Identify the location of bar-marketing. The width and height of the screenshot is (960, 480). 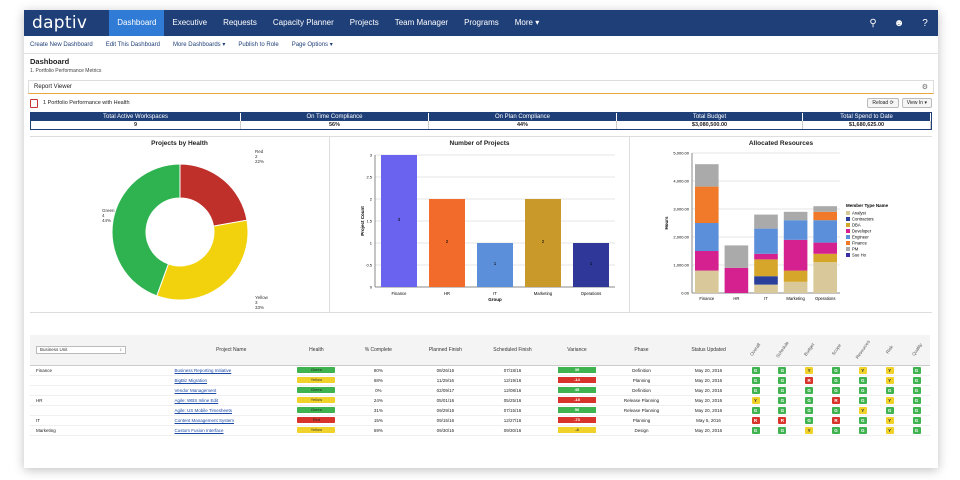
(543, 243).